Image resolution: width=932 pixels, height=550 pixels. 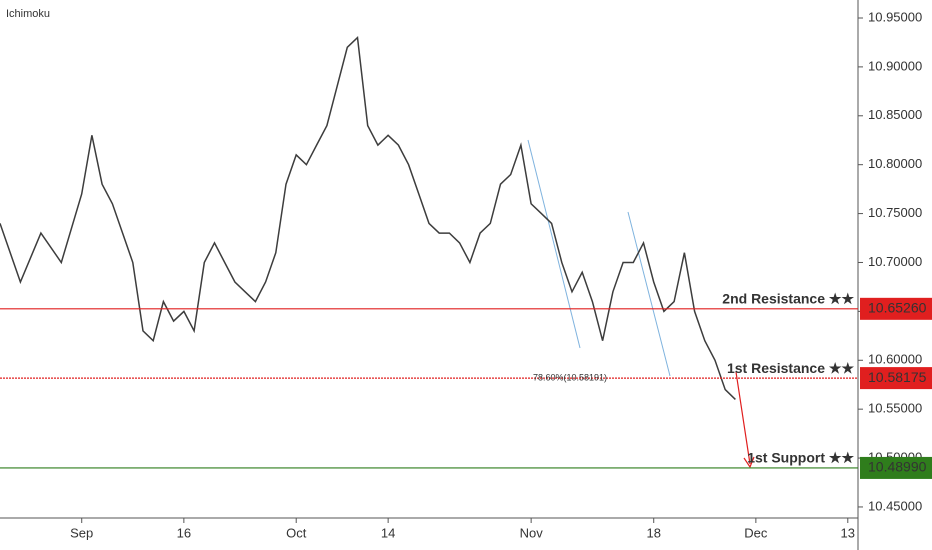 What do you see at coordinates (570, 377) in the screenshot?
I see `fib-annotation: 78.60%(10.58191)` at bounding box center [570, 377].